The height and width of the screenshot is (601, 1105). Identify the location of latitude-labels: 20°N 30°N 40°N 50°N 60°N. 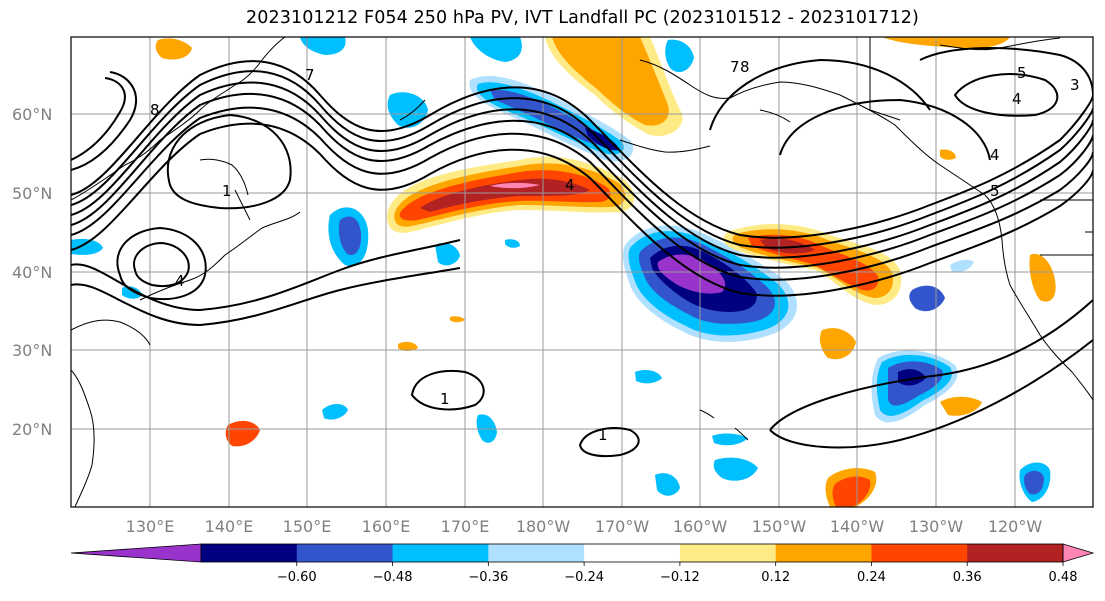
(32, 272).